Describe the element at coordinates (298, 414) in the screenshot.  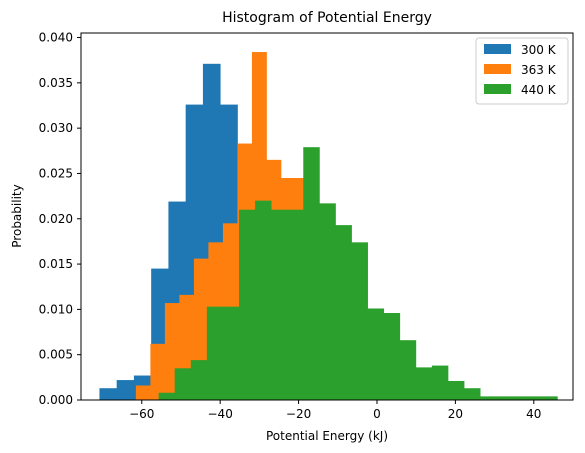
I see `x-tick-label: −20` at that location.